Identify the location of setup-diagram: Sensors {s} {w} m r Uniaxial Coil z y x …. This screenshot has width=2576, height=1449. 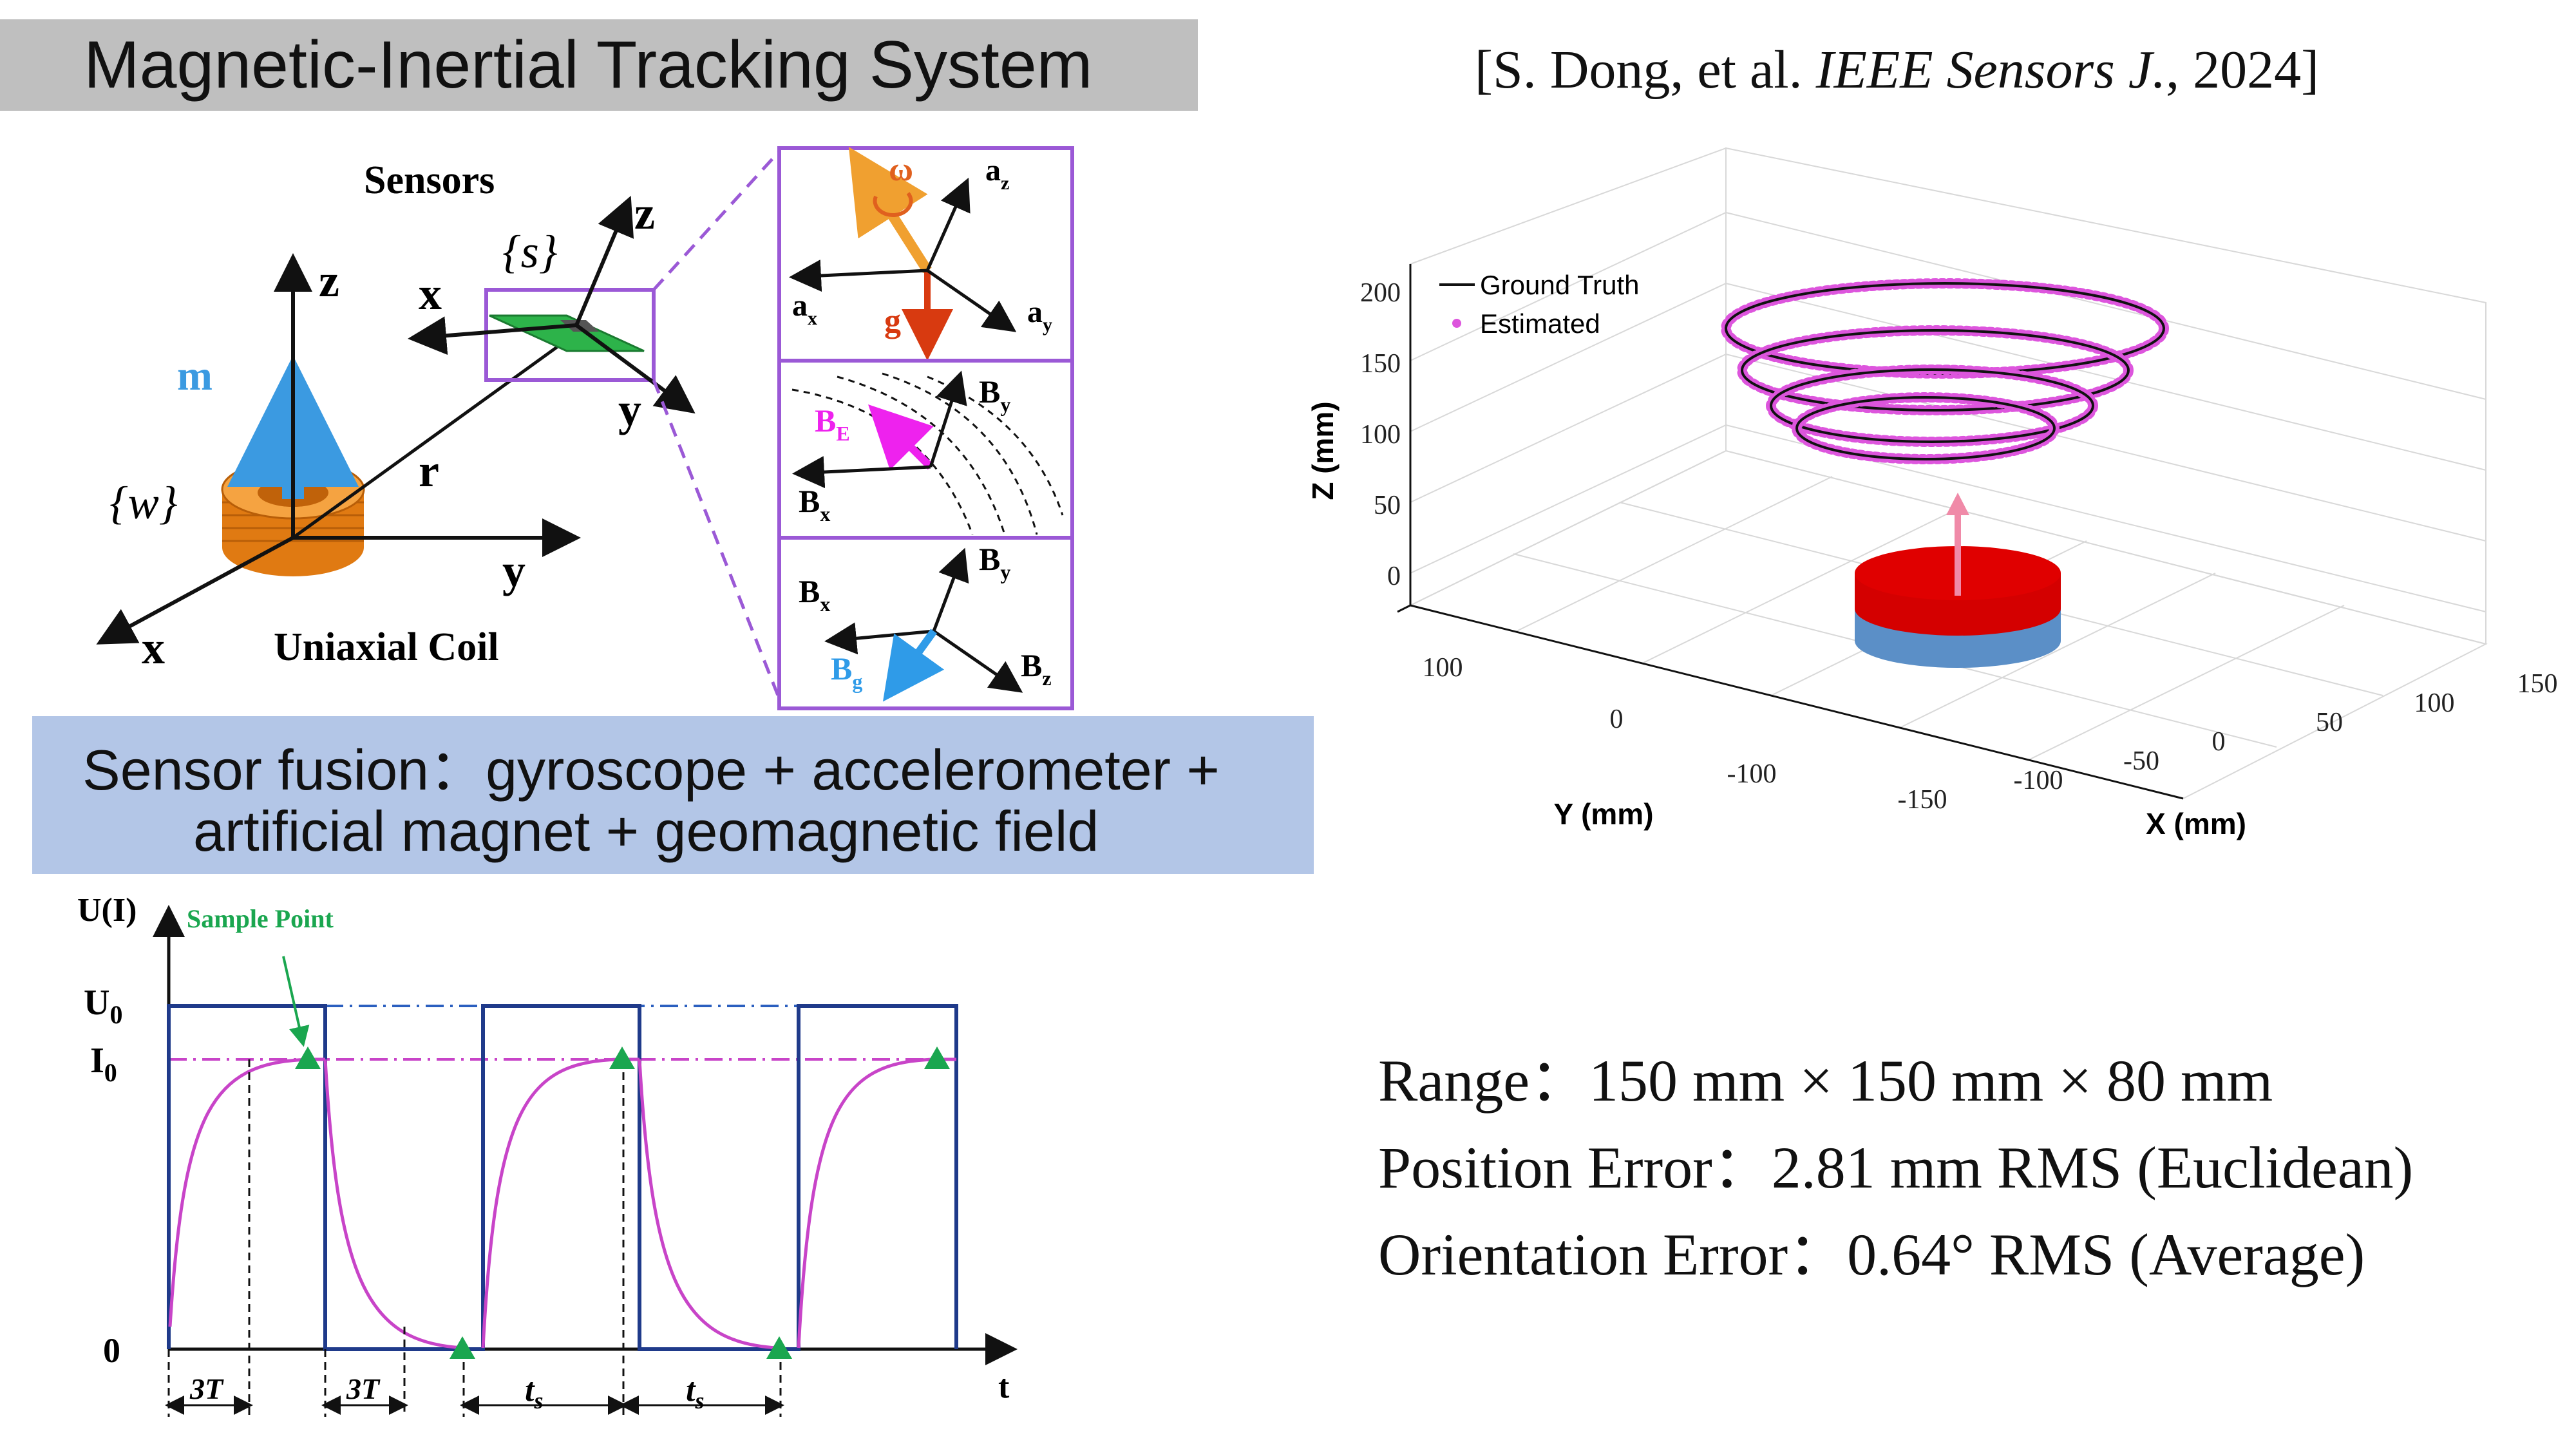
(585, 428).